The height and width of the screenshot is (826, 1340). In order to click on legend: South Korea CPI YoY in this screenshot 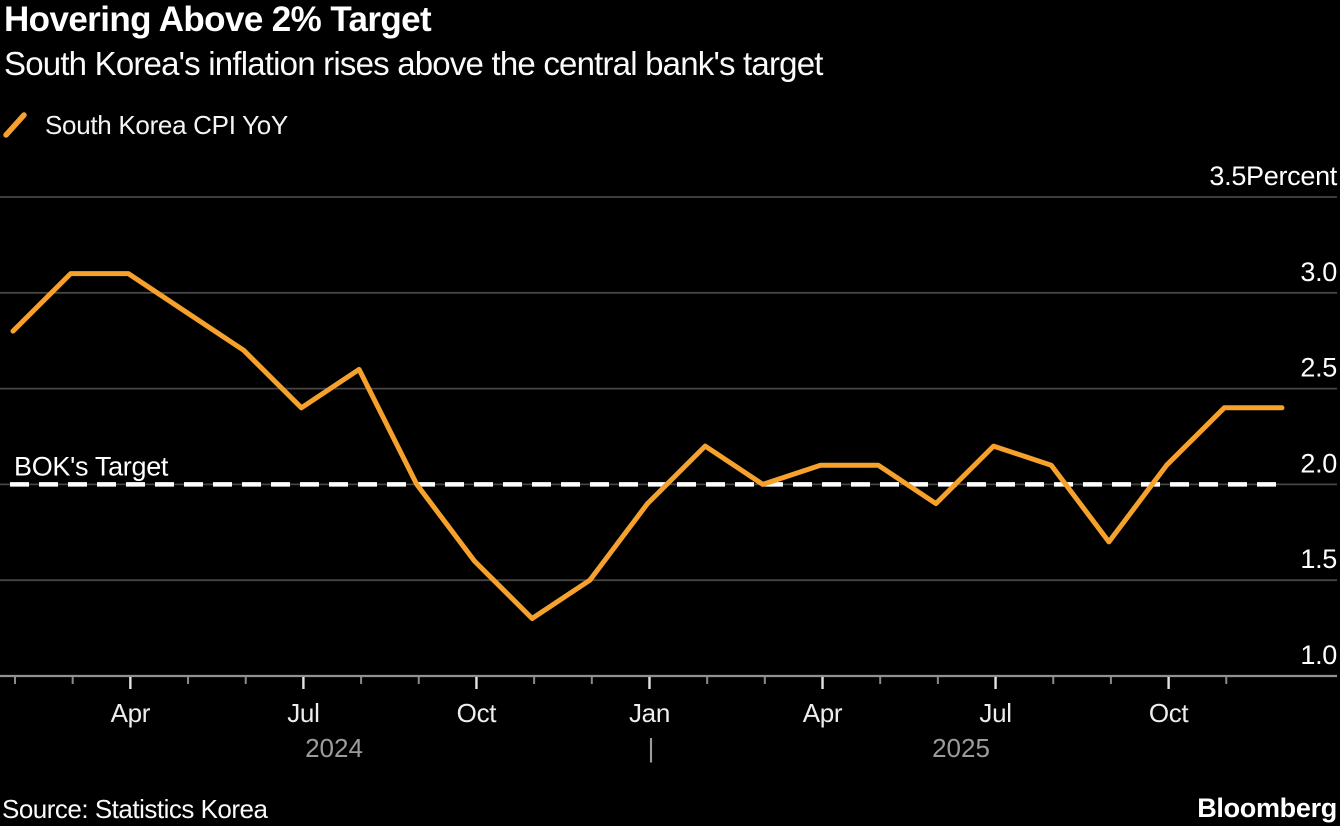, I will do `click(145, 125)`.